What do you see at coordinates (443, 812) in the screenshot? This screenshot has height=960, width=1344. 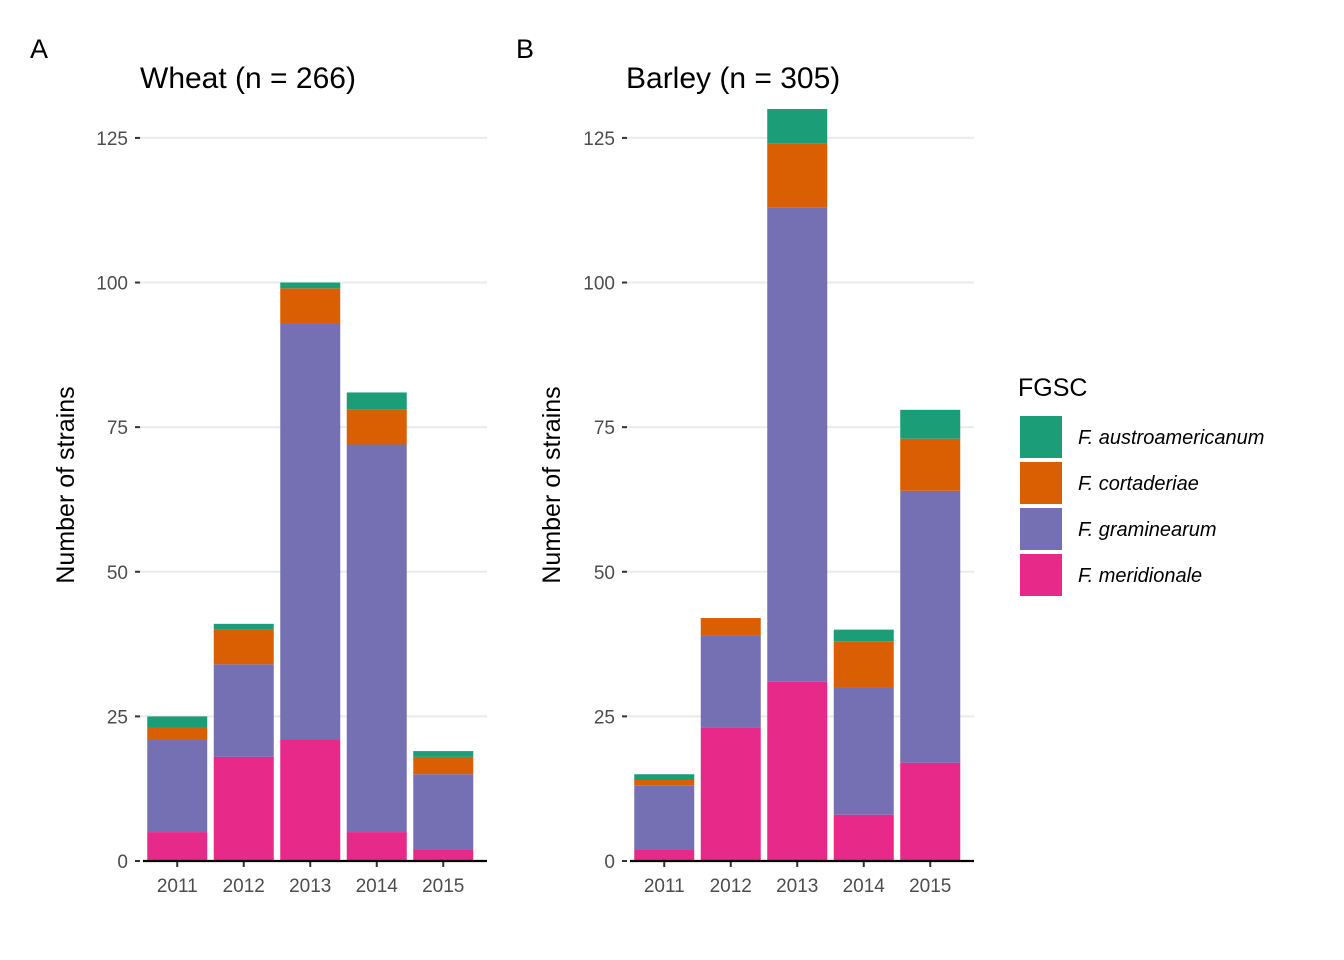 I see `bar-wheat-2015-fgraminearum` at bounding box center [443, 812].